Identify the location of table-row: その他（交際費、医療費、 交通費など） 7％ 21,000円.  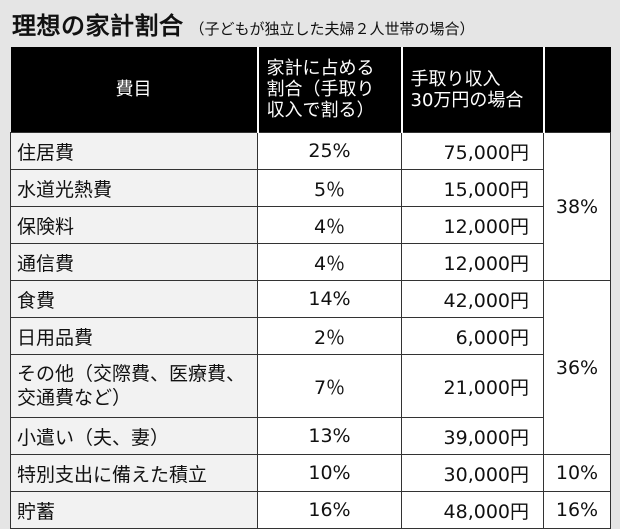
(310, 386).